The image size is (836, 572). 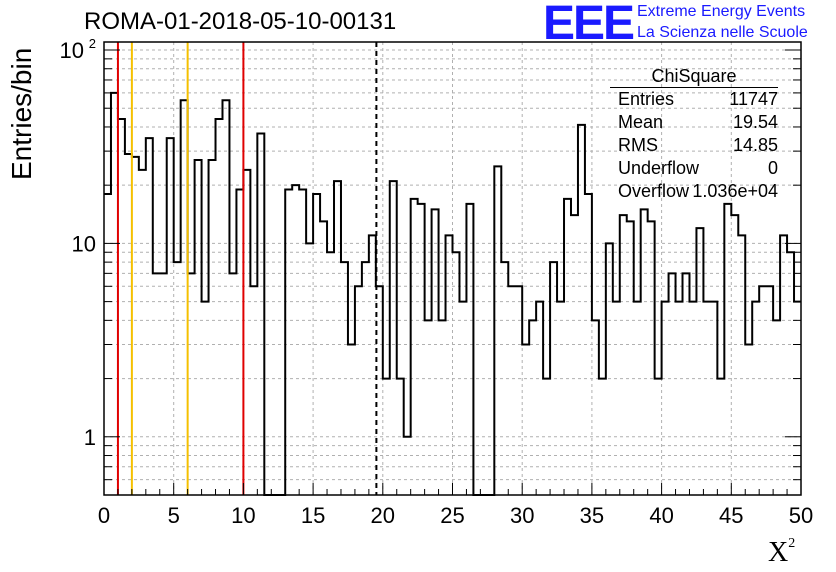 I want to click on logo-line-1: Extreme Energy Events, so click(x=721, y=11).